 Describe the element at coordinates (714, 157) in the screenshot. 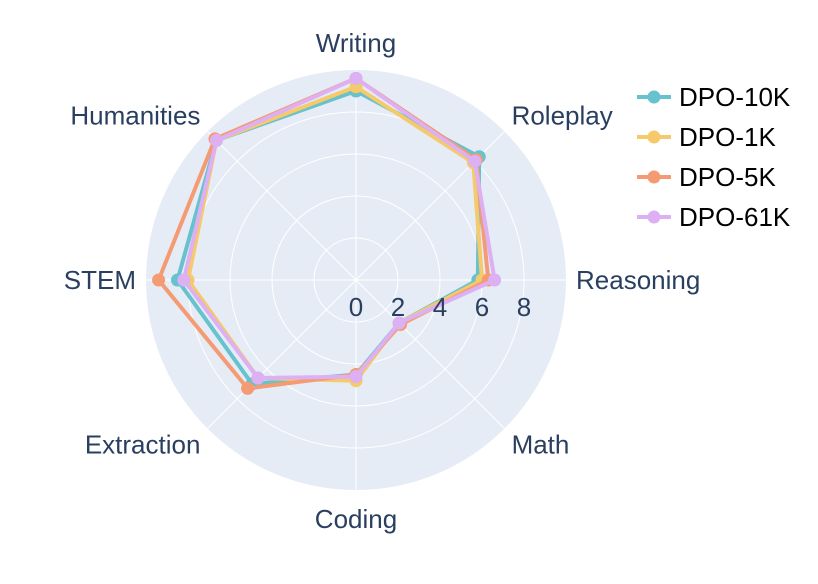

I see `legend: DPO-10K DPO-1K DPO-5K DPO-61K` at that location.